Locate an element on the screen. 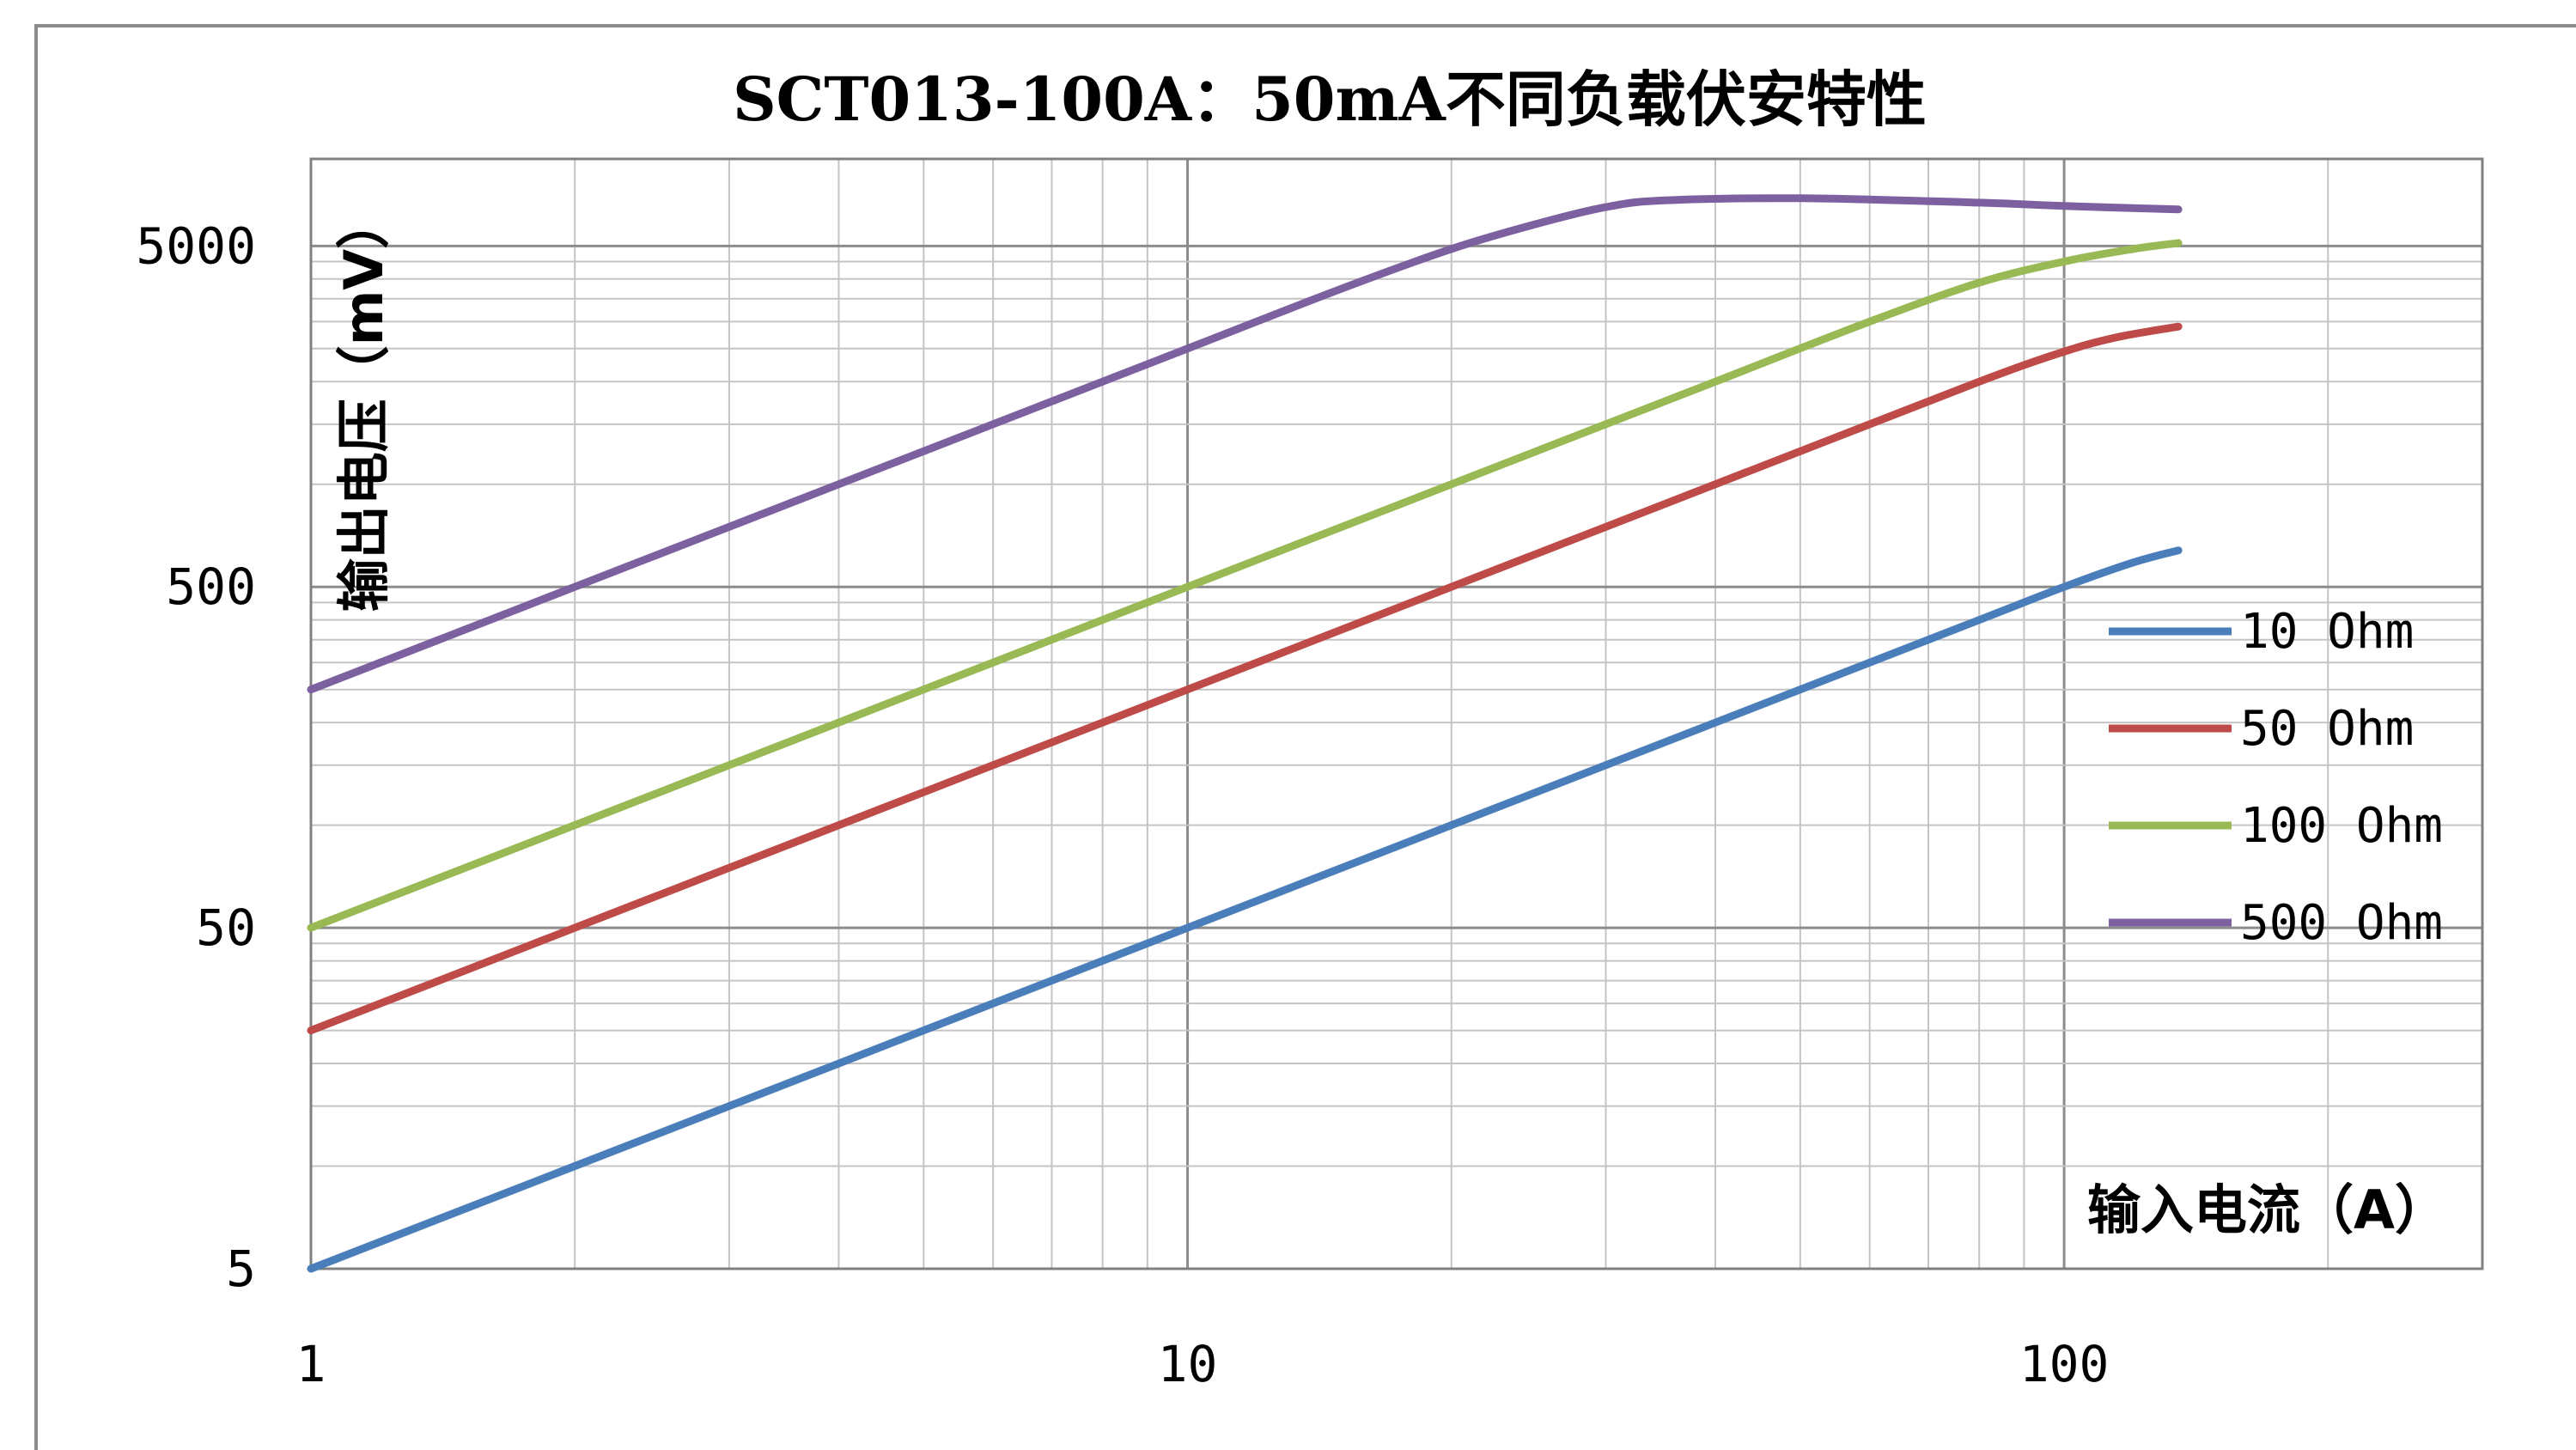 The image size is (2576, 1450). x-tick-label: 100 is located at coordinates (2064, 1364).